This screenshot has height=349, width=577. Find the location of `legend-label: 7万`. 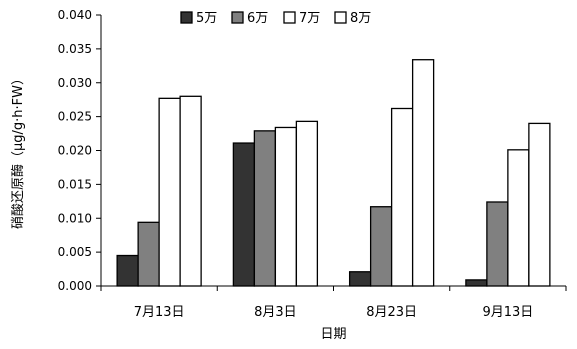

legend-label: 7万 is located at coordinates (309, 18).